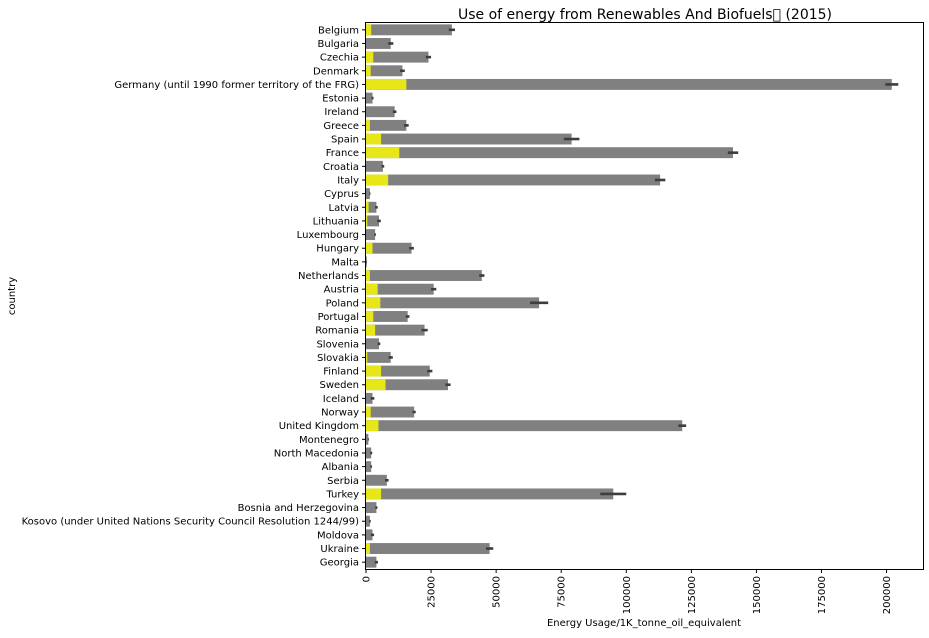 Image resolution: width=929 pixels, height=638 pixels. What do you see at coordinates (338, 30) in the screenshot?
I see `y-tick-label-0: Belgium` at bounding box center [338, 30].